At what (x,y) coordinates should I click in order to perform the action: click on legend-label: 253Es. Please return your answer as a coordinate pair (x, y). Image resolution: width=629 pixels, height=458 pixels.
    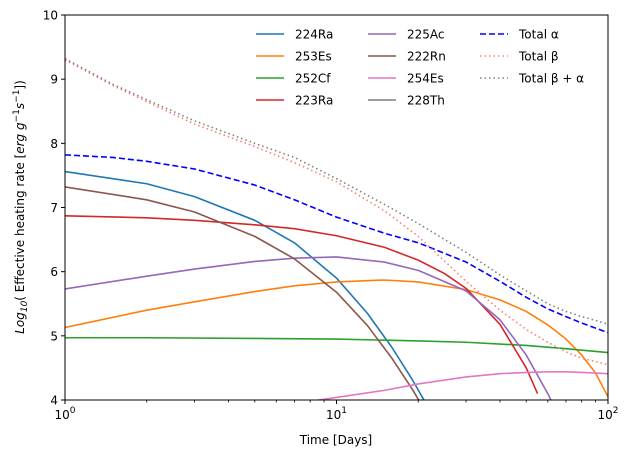
    Looking at the image, I should click on (313, 57).